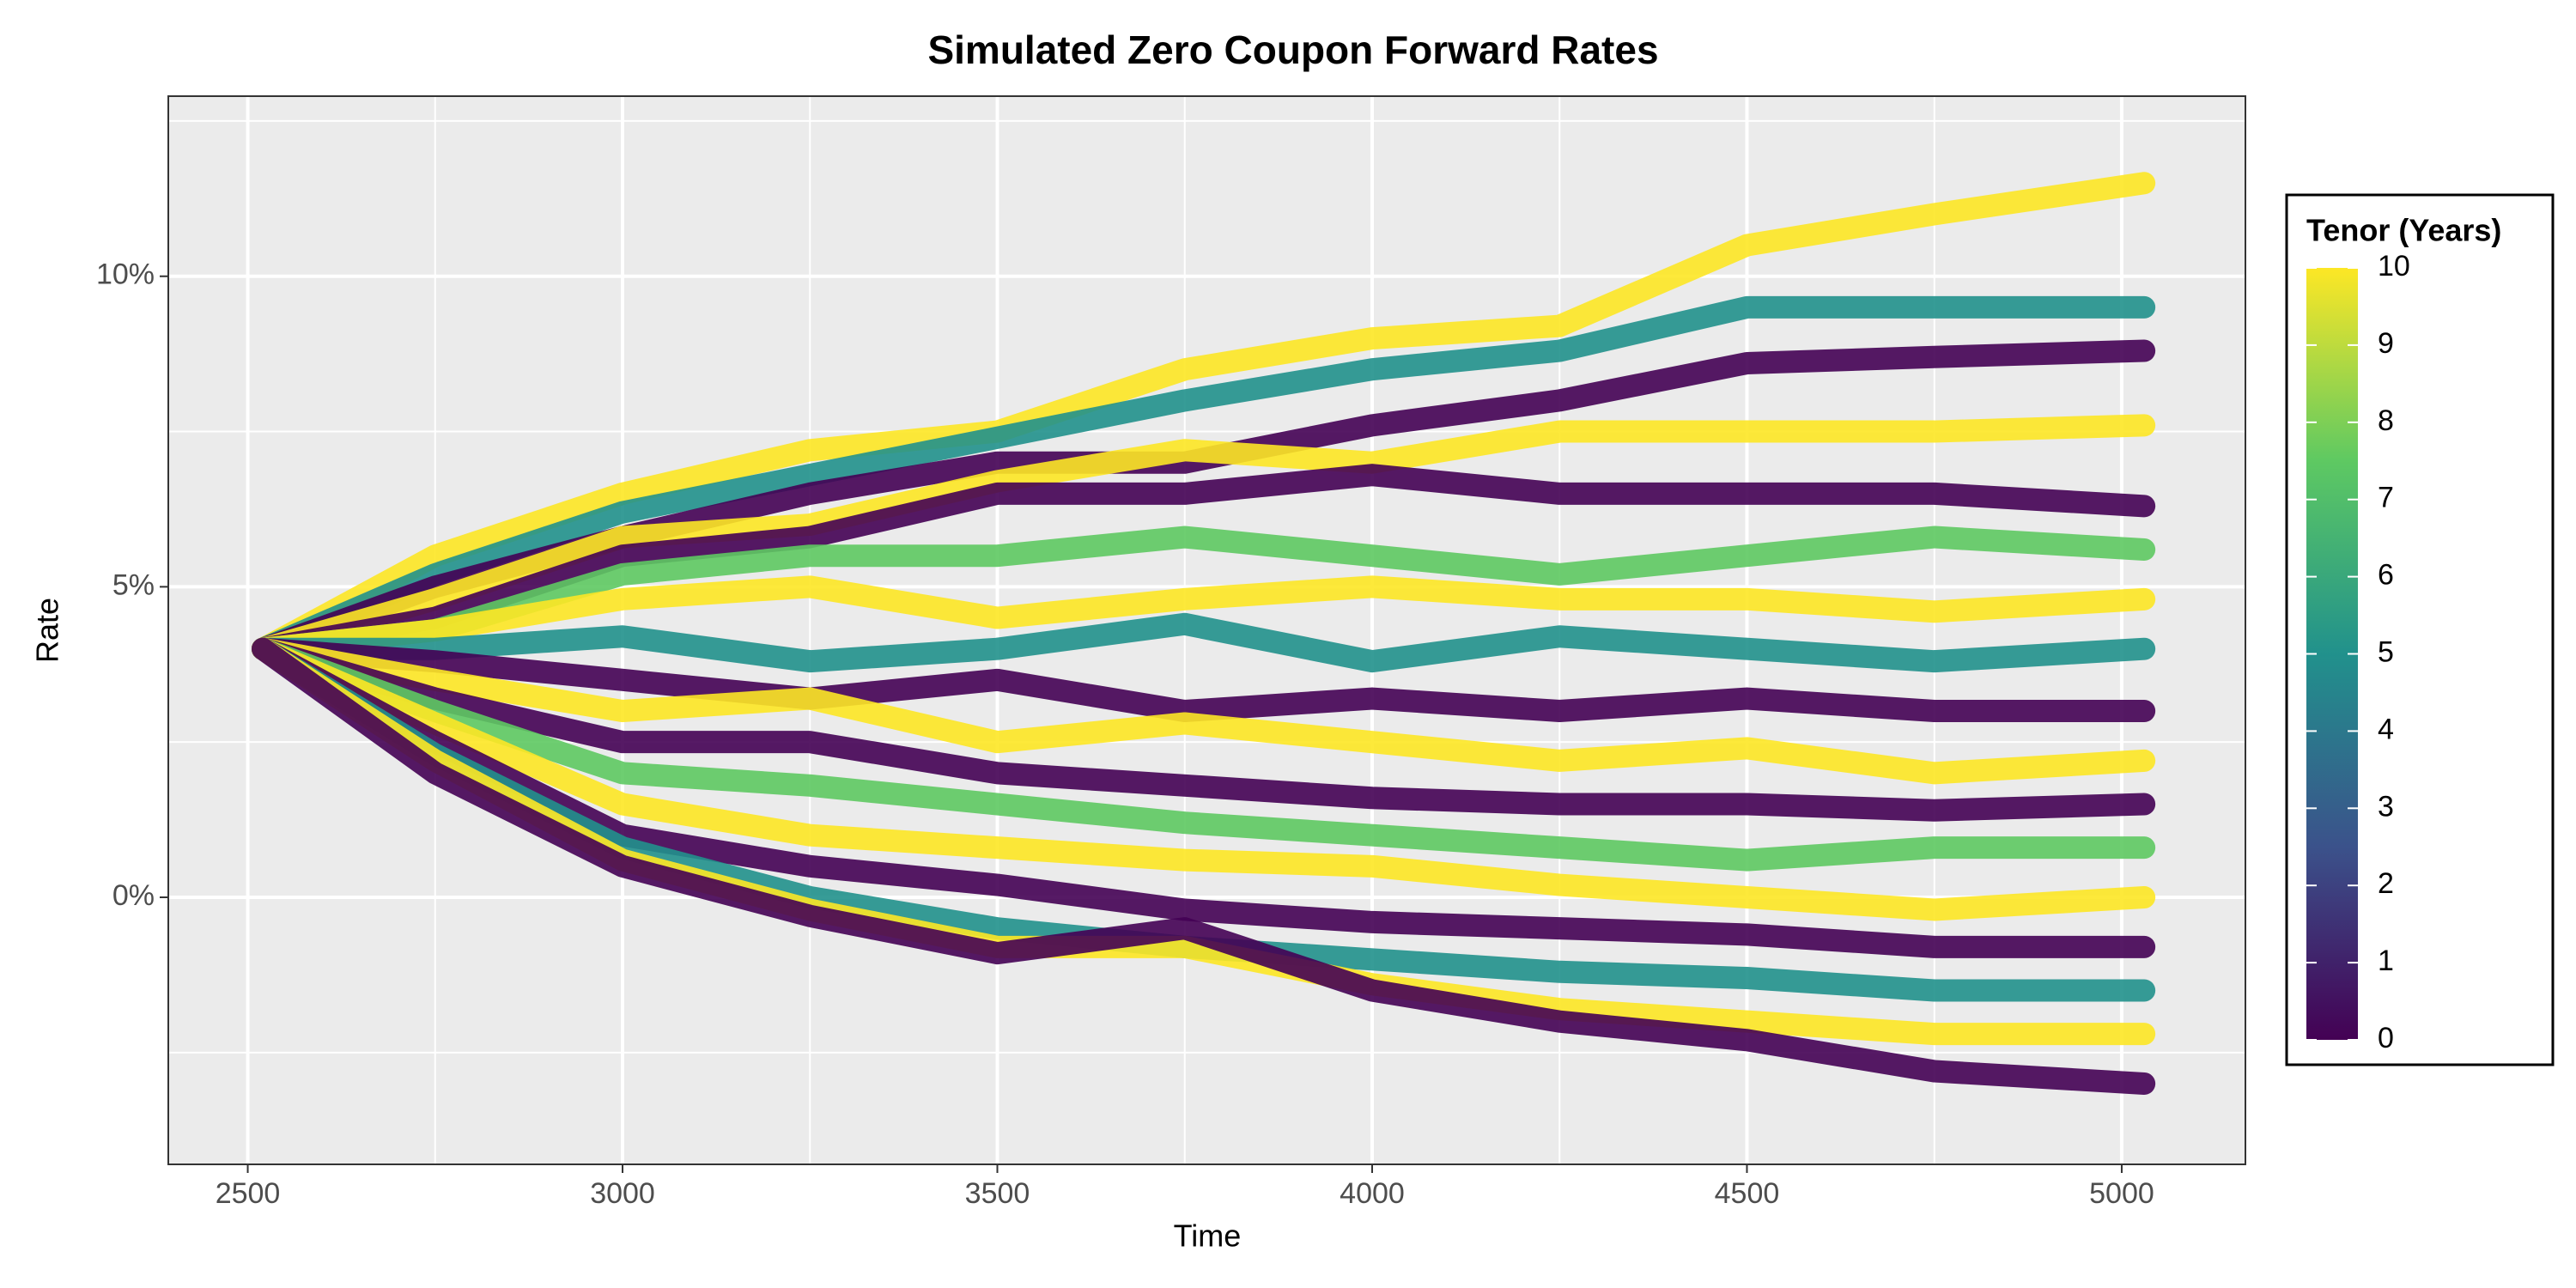 This screenshot has height=1288, width=2576. Describe the element at coordinates (2386, 884) in the screenshot. I see `colorbar-label: 2` at that location.